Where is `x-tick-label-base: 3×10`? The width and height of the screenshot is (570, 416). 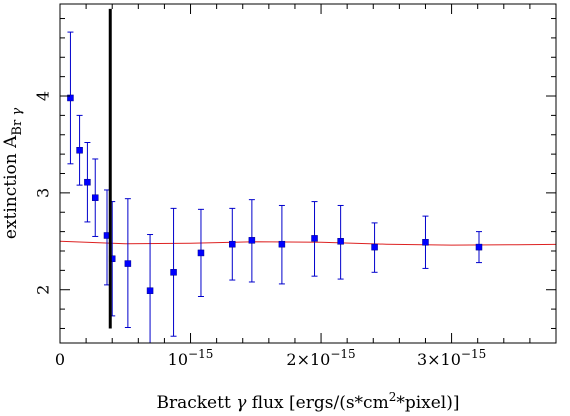
x-tick-label-base: 3×10 is located at coordinates (439, 359).